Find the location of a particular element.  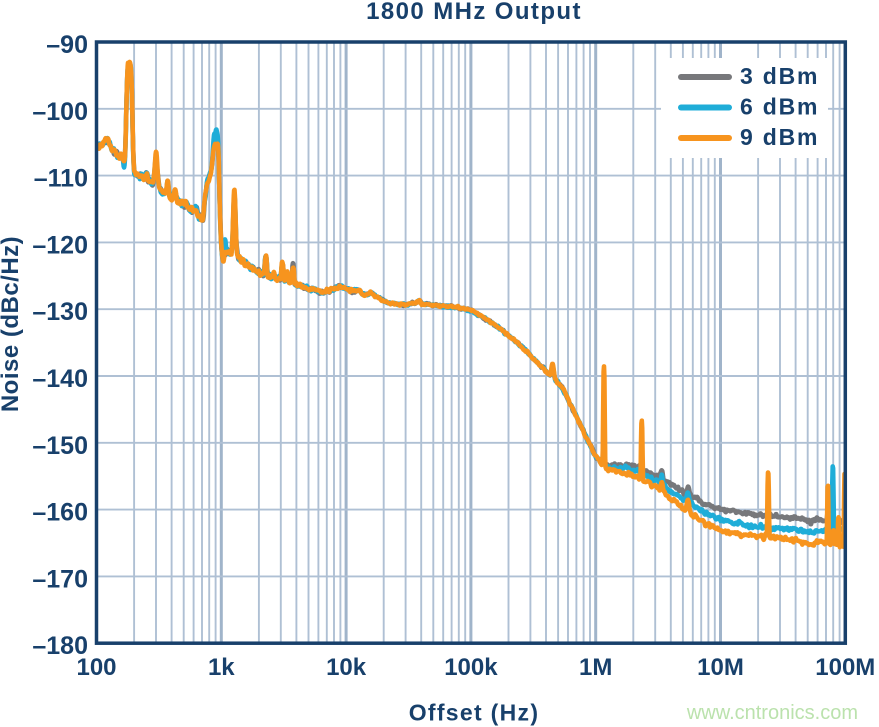

svg-text: –160 is located at coordinates (60, 513).